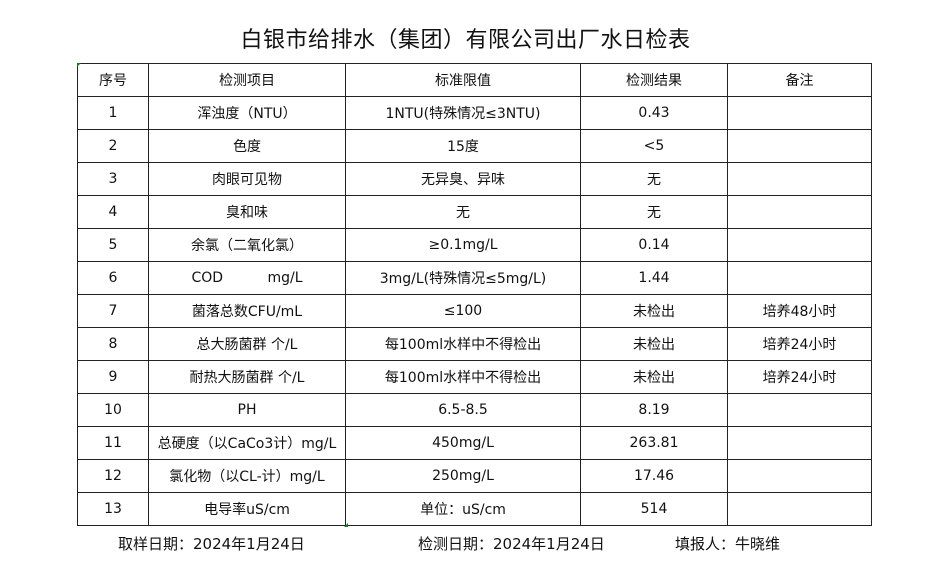  What do you see at coordinates (211, 544) in the screenshot?
I see `sampling-date: 取样日期：2024年1月24日` at bounding box center [211, 544].